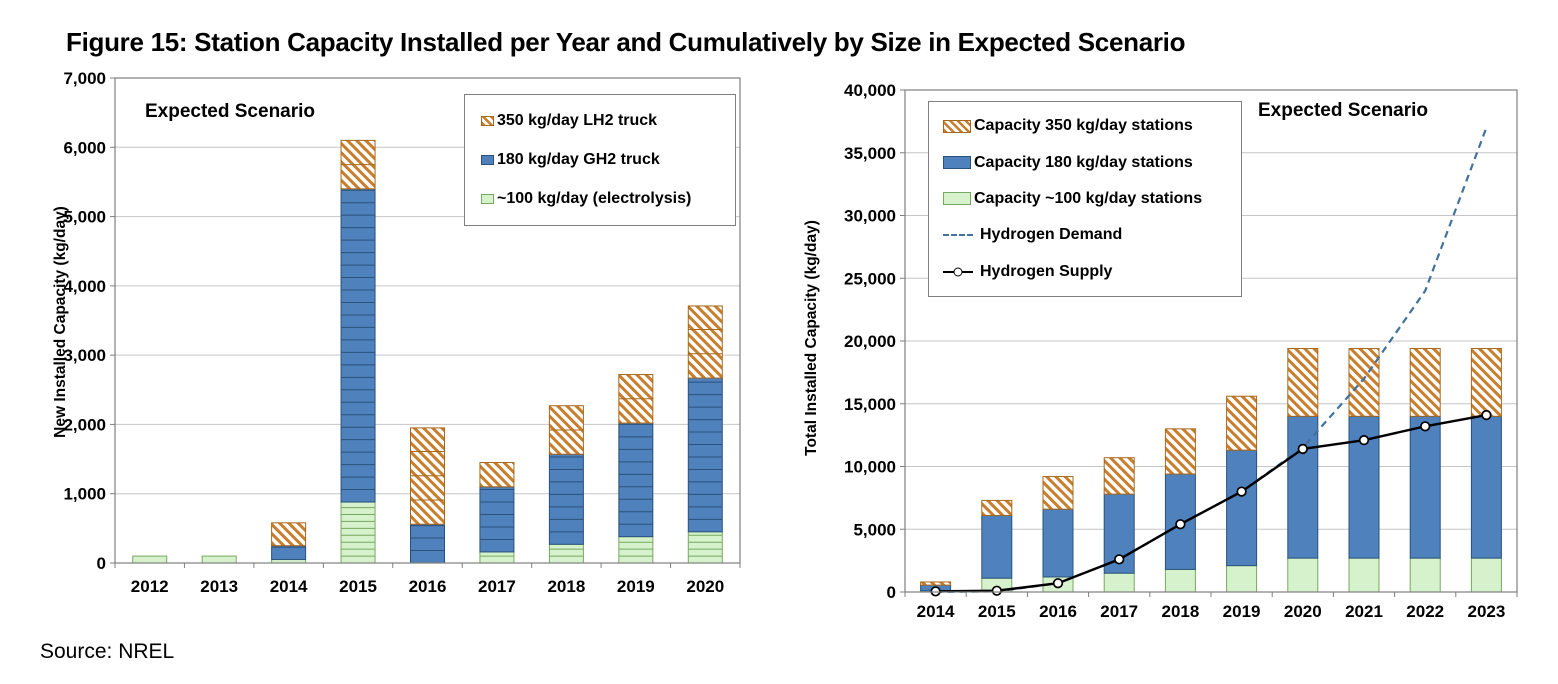 This screenshot has height=684, width=1558. What do you see at coordinates (1083, 126) in the screenshot?
I see `legend-label: Capacity 350 kg/day stations` at bounding box center [1083, 126].